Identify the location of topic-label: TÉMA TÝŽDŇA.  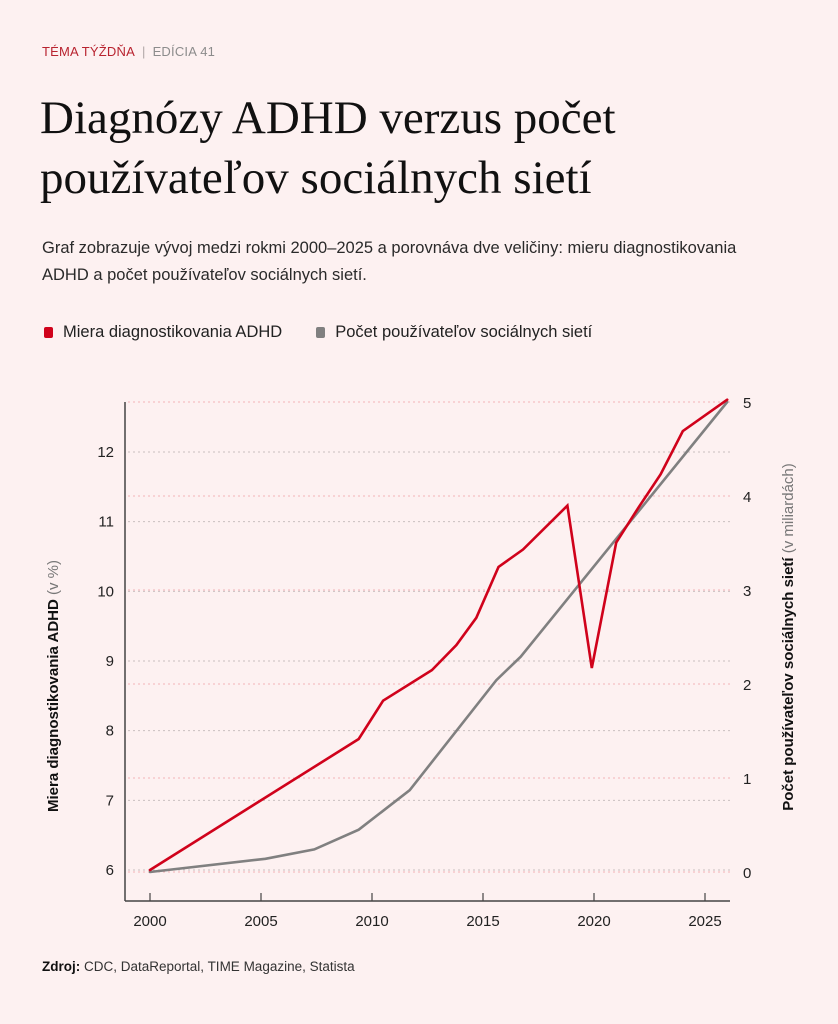
(88, 51).